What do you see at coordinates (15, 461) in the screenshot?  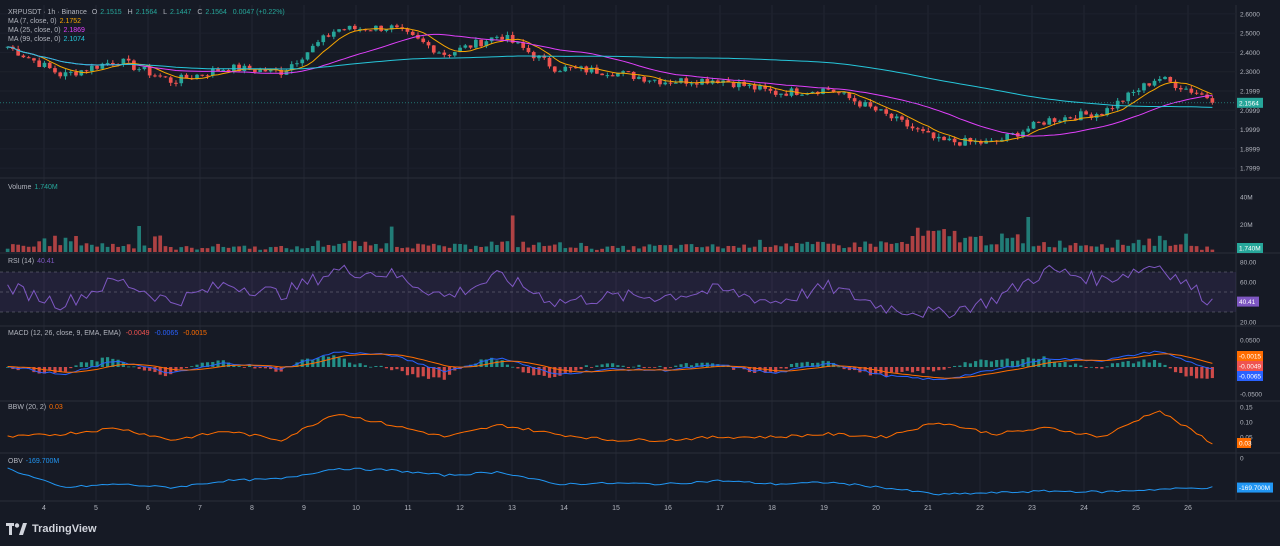 I see `obv-label: OBV` at bounding box center [15, 461].